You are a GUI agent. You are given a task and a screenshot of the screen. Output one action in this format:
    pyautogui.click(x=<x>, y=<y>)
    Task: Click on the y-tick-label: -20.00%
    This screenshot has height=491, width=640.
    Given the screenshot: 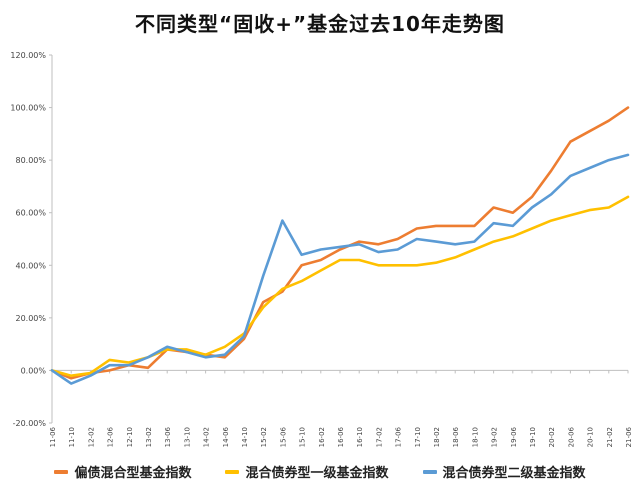 What is the action you would take?
    pyautogui.click(x=30, y=423)
    